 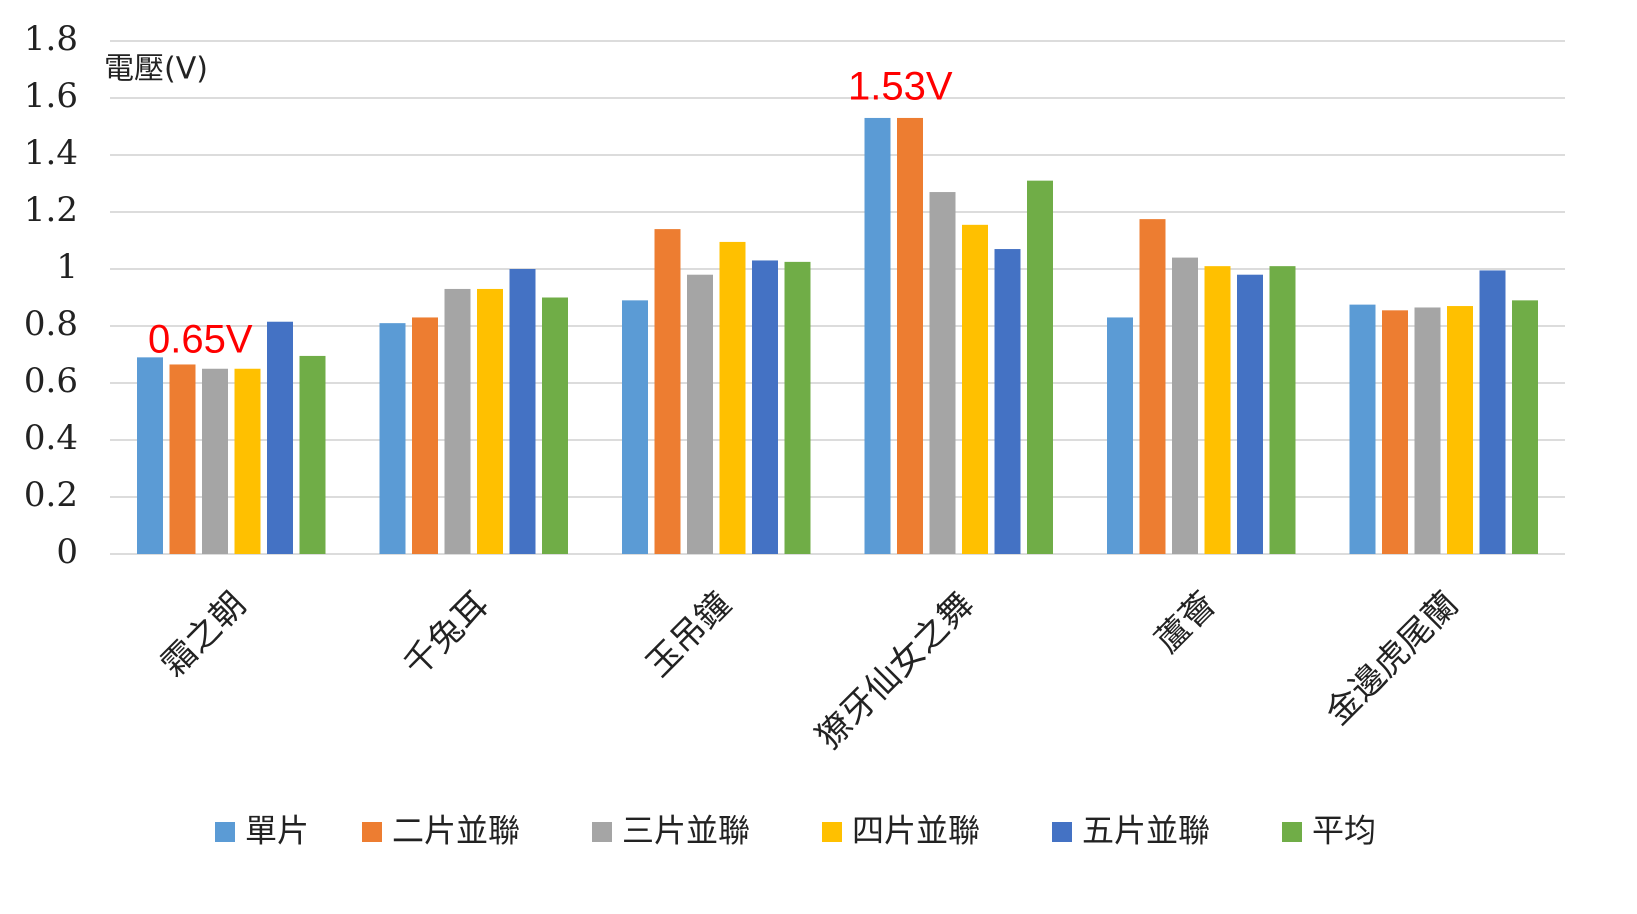 What do you see at coordinates (51, 438) in the screenshot?
I see `y-tick-label: 0.4` at bounding box center [51, 438].